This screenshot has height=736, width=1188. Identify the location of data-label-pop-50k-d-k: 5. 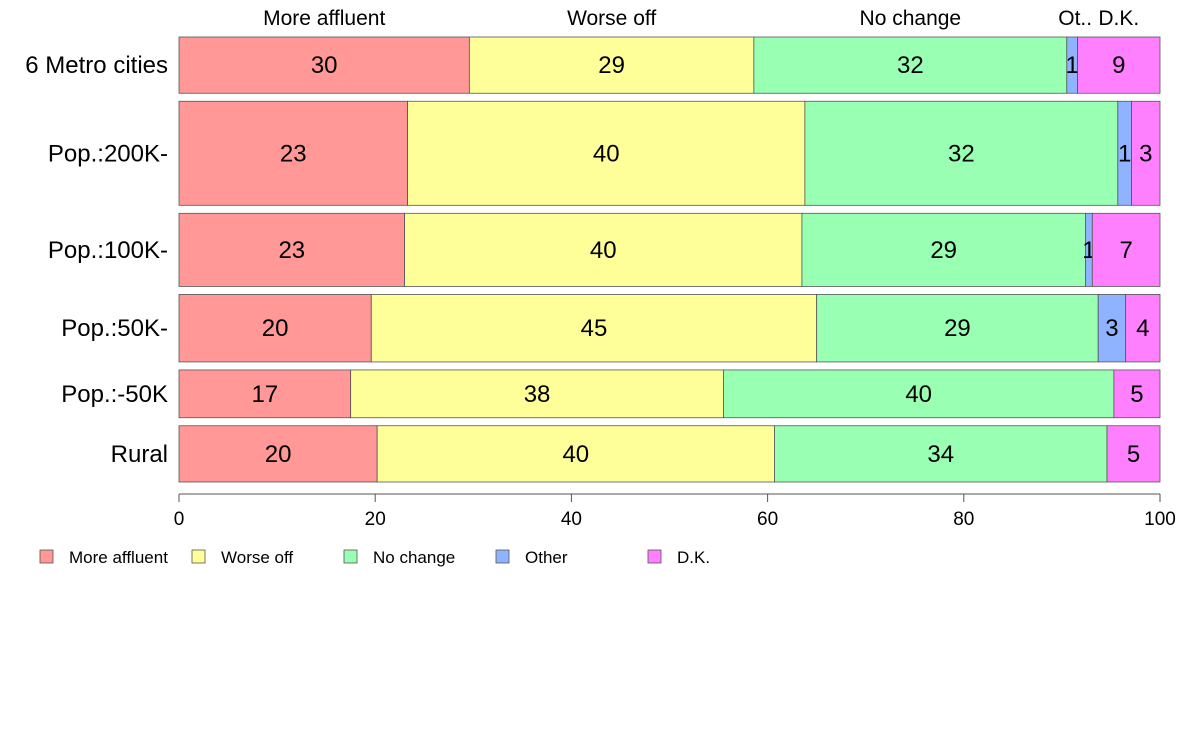
(1136, 394).